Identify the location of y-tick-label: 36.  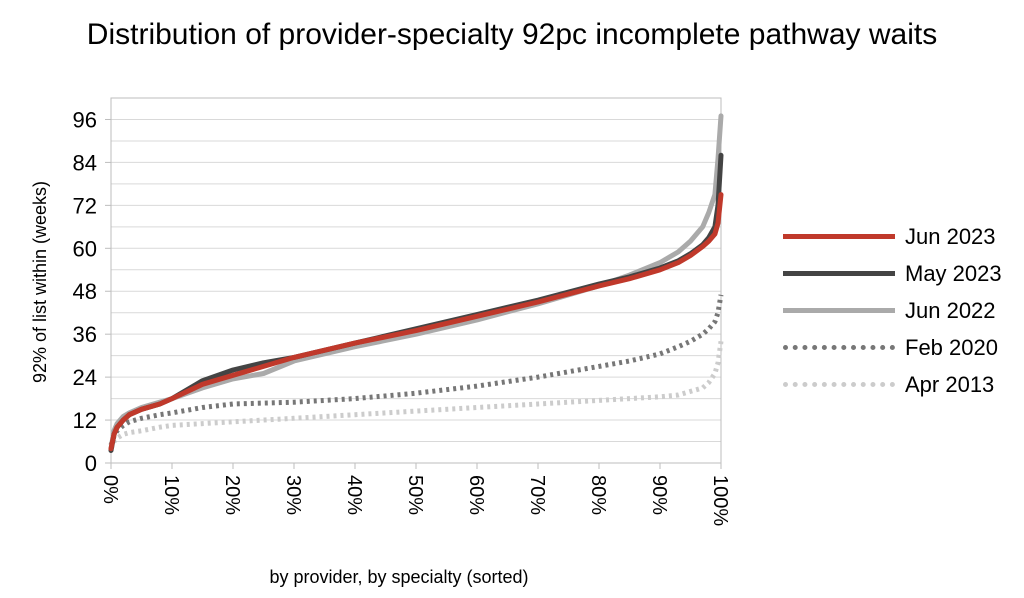
(85, 334).